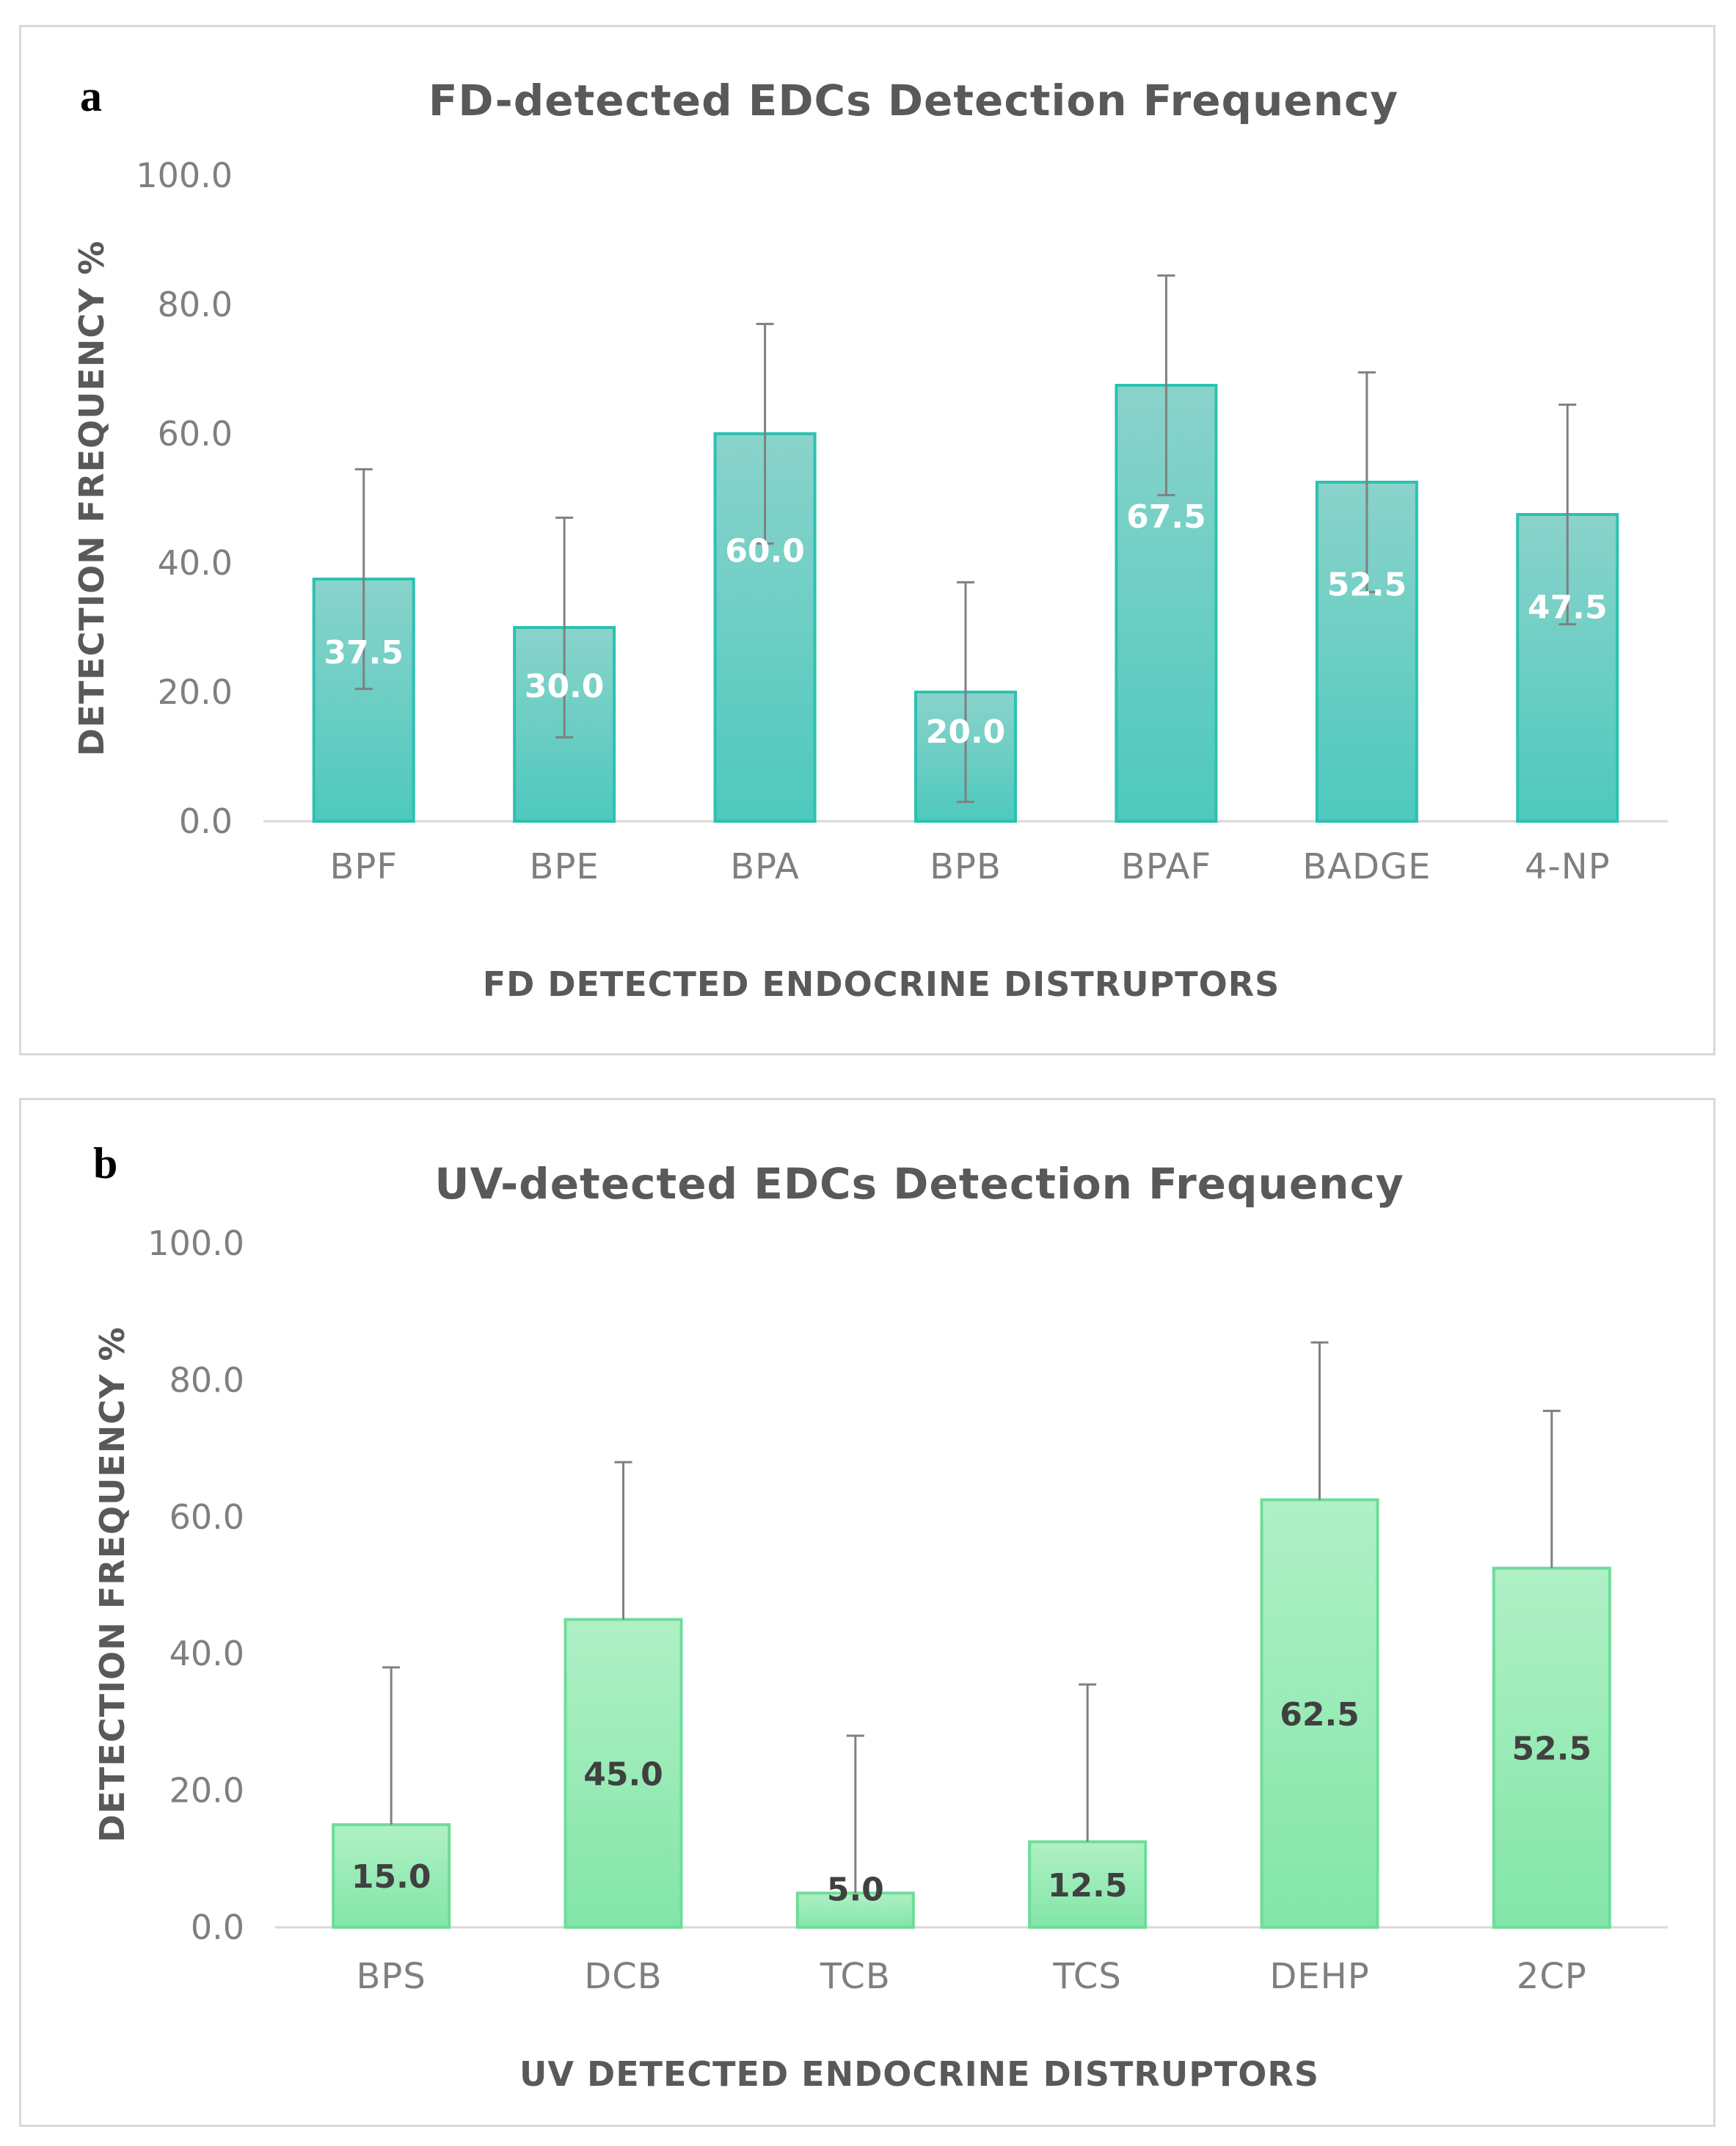  Describe the element at coordinates (765, 627) in the screenshot. I see `bar-bpa` at that location.